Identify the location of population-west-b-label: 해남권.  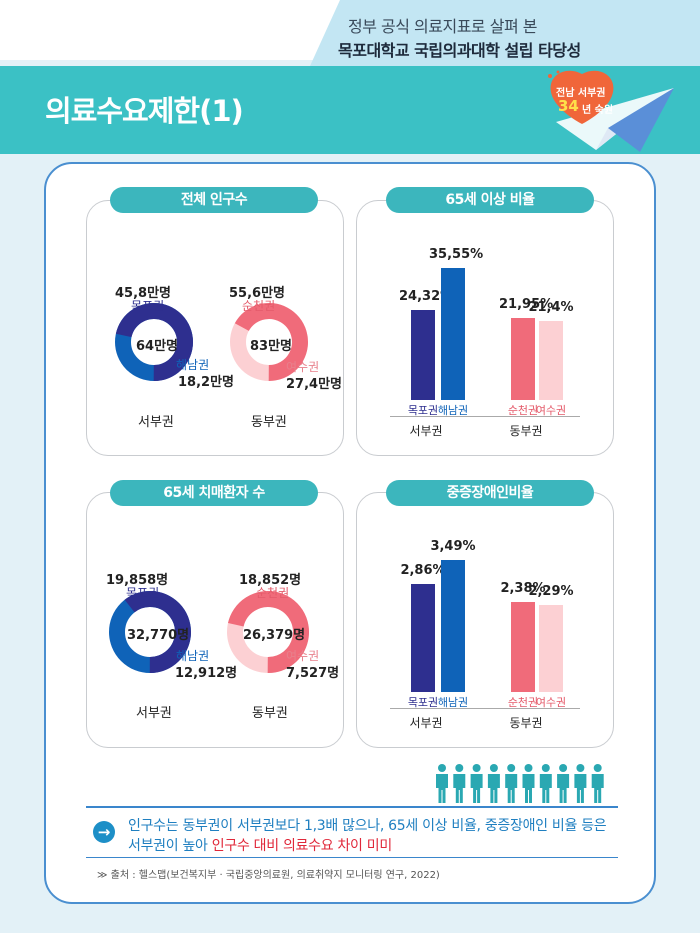
(193, 365).